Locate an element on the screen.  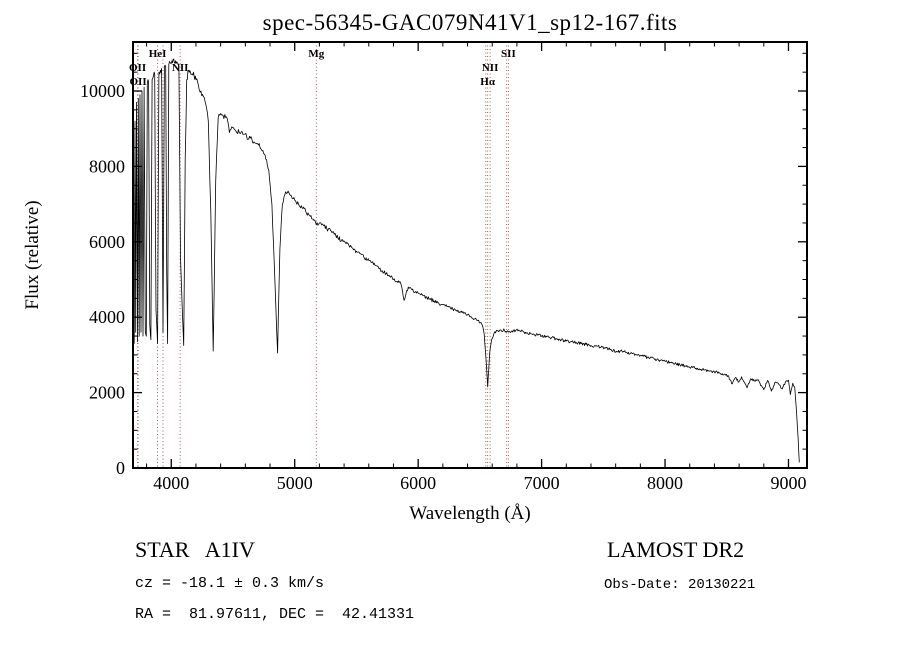
star-classification: STAR A1IV is located at coordinates (195, 549).